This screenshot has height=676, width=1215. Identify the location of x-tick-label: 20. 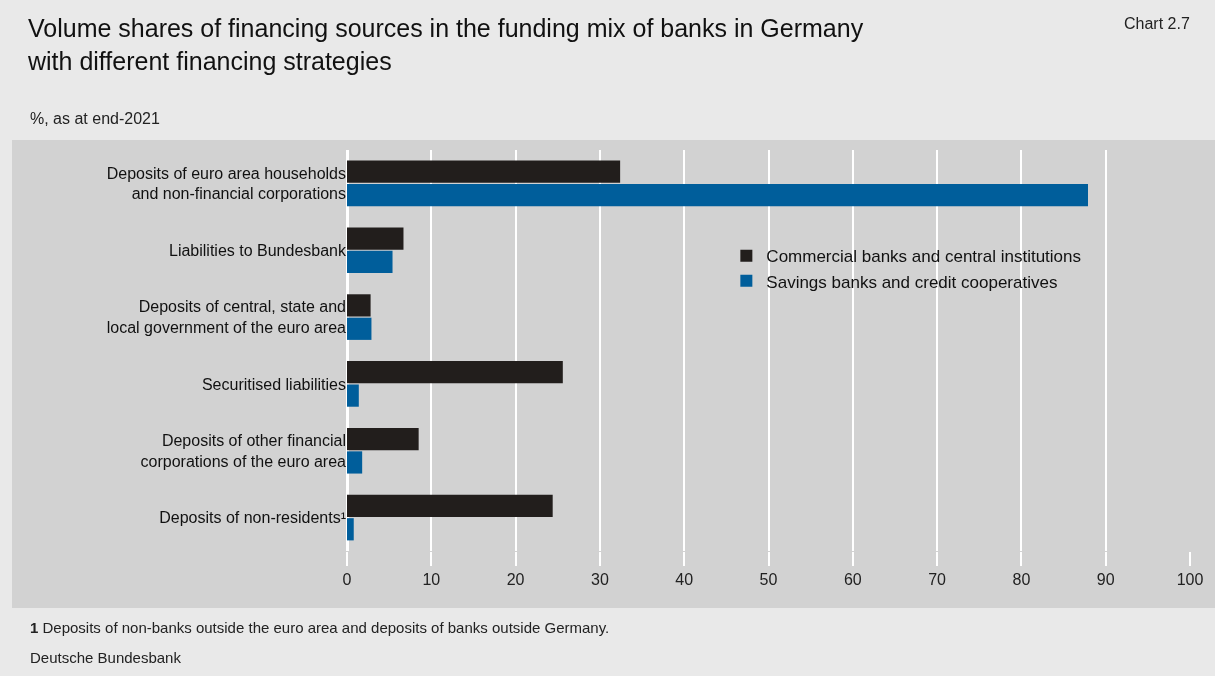
(515, 580).